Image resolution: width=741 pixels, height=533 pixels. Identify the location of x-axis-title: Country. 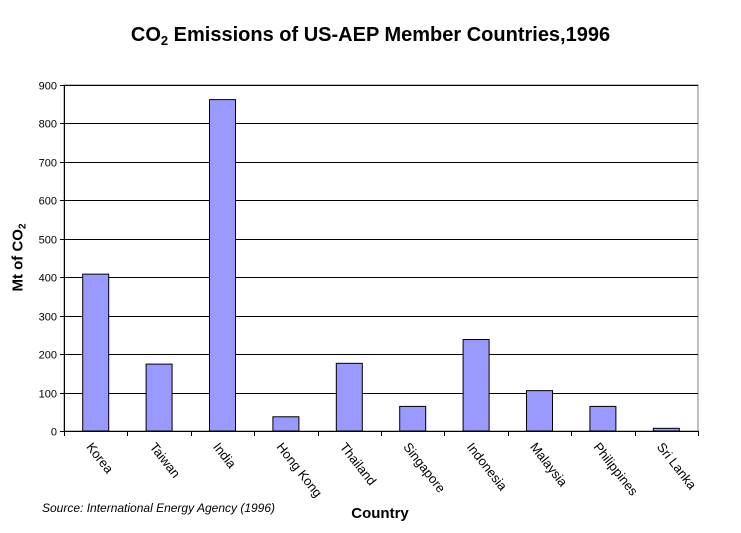
(380, 513).